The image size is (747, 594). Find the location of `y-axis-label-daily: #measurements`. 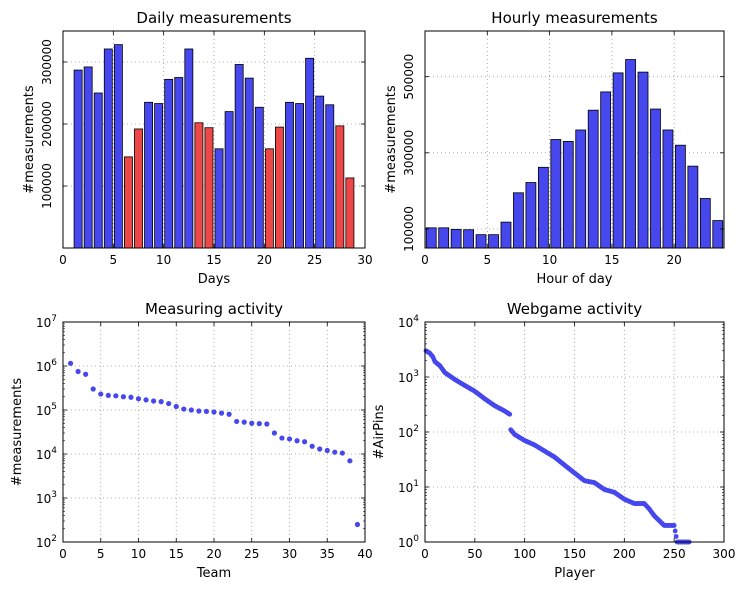

y-axis-label-daily: #measurements is located at coordinates (29, 139).